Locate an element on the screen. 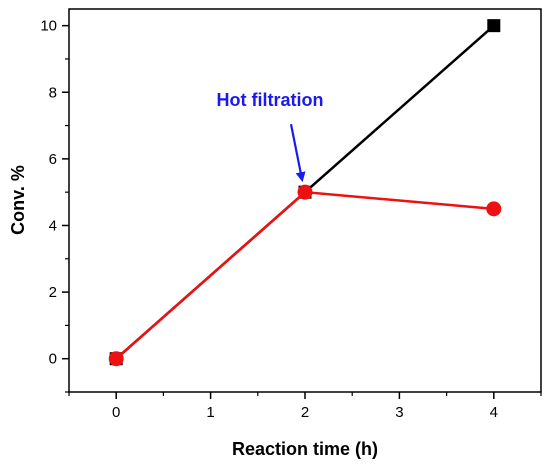 Image resolution: width=550 pixels, height=466 pixels. data-point-square is located at coordinates (494, 26).